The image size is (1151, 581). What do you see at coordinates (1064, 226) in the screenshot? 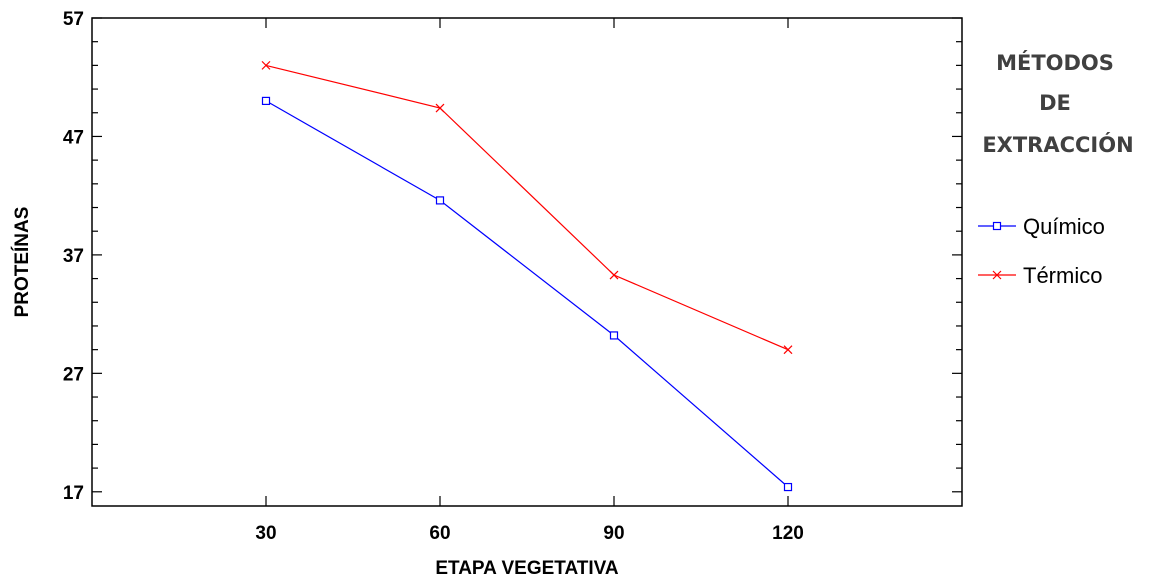
I see `legend-label-1: Químico` at bounding box center [1064, 226].